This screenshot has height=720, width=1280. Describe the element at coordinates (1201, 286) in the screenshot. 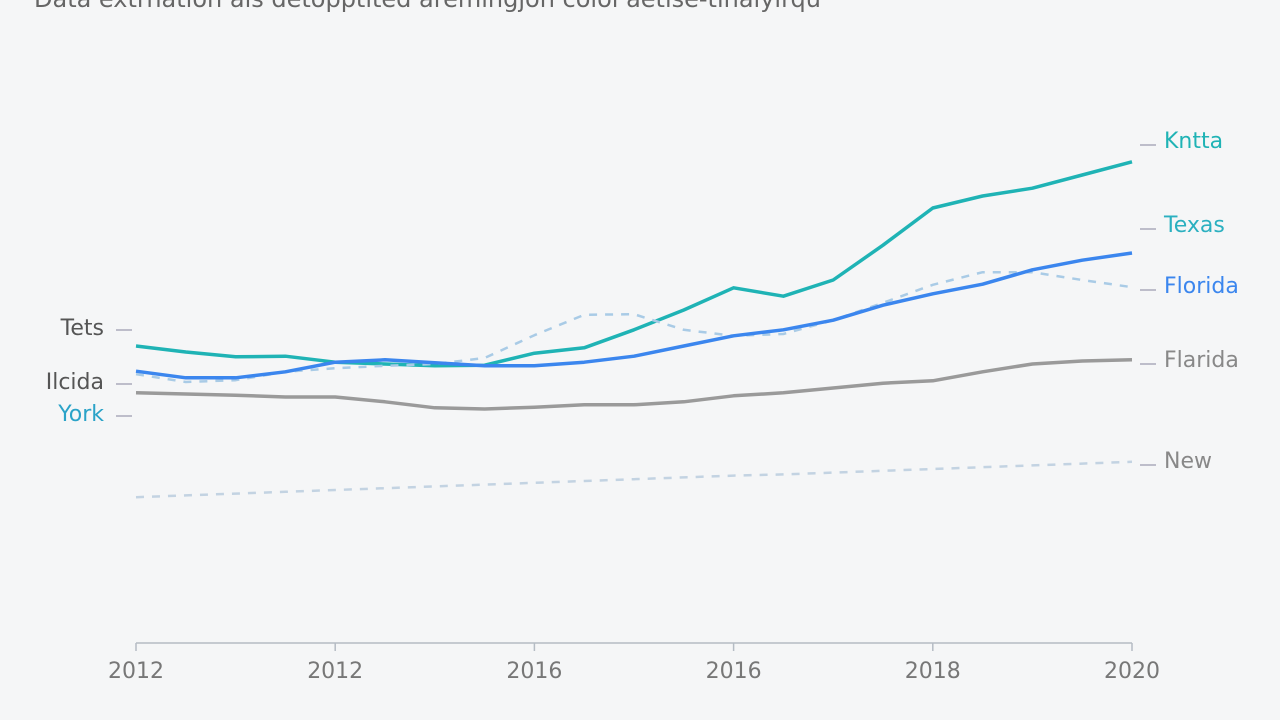

I see `series-label: Florida` at that location.